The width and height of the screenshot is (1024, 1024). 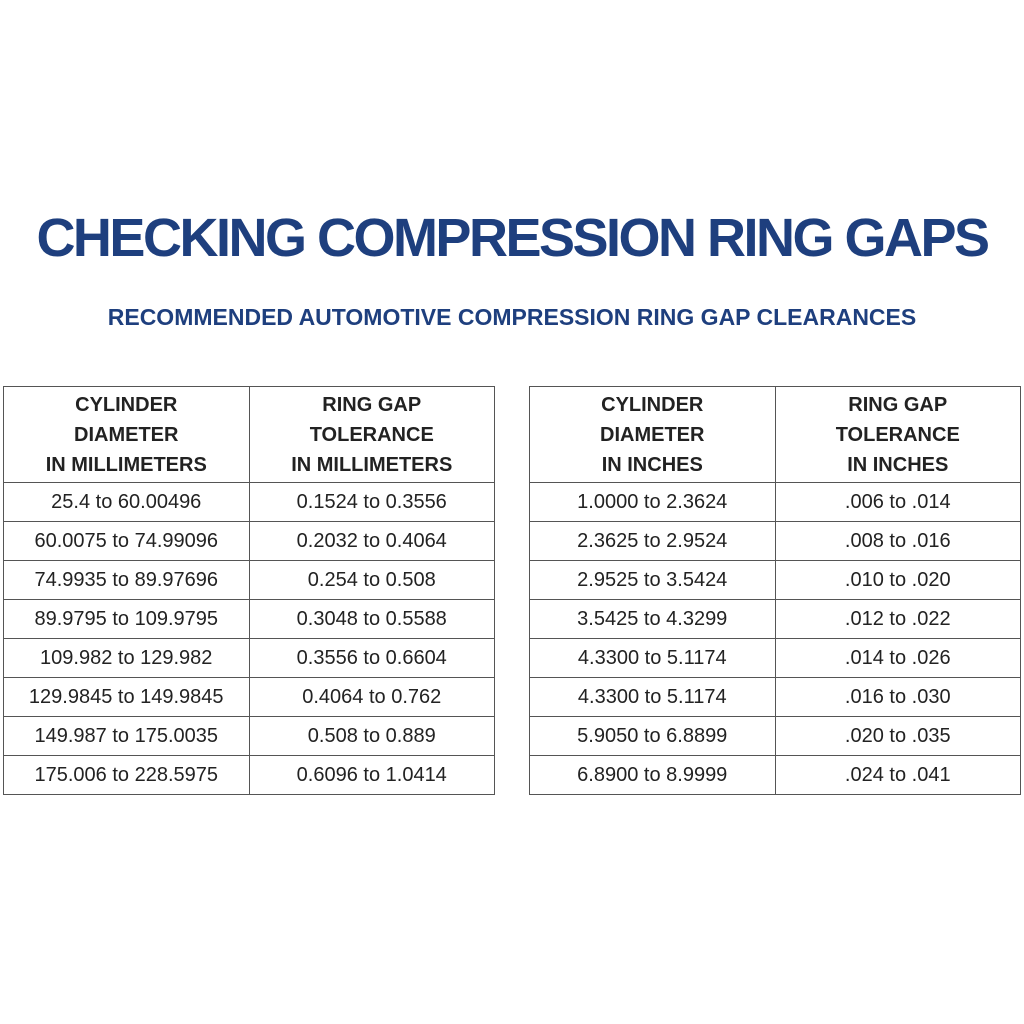 What do you see at coordinates (126, 502) in the screenshot?
I see `cylinder-diameter-cell: 25.4 to 60.00496` at bounding box center [126, 502].